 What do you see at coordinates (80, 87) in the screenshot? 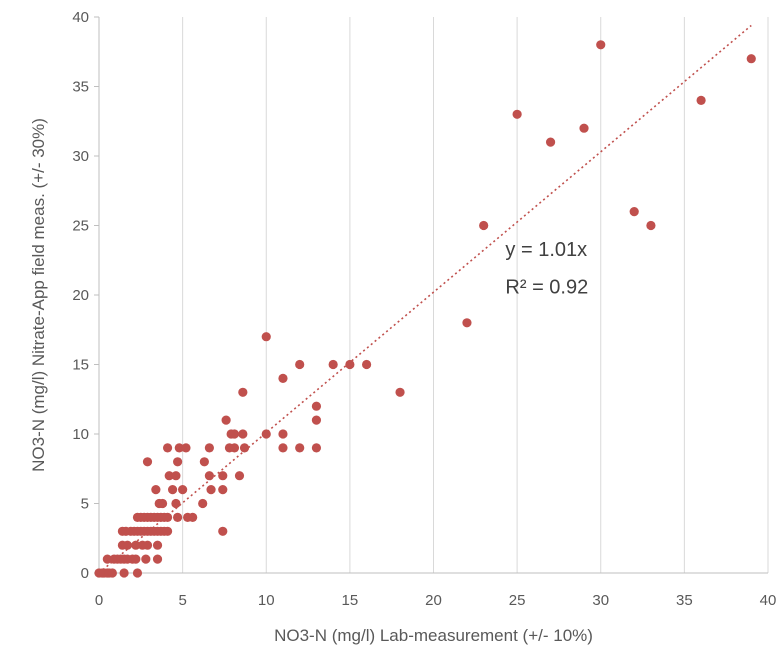
I see `y-tick-label: 35` at bounding box center [80, 87].